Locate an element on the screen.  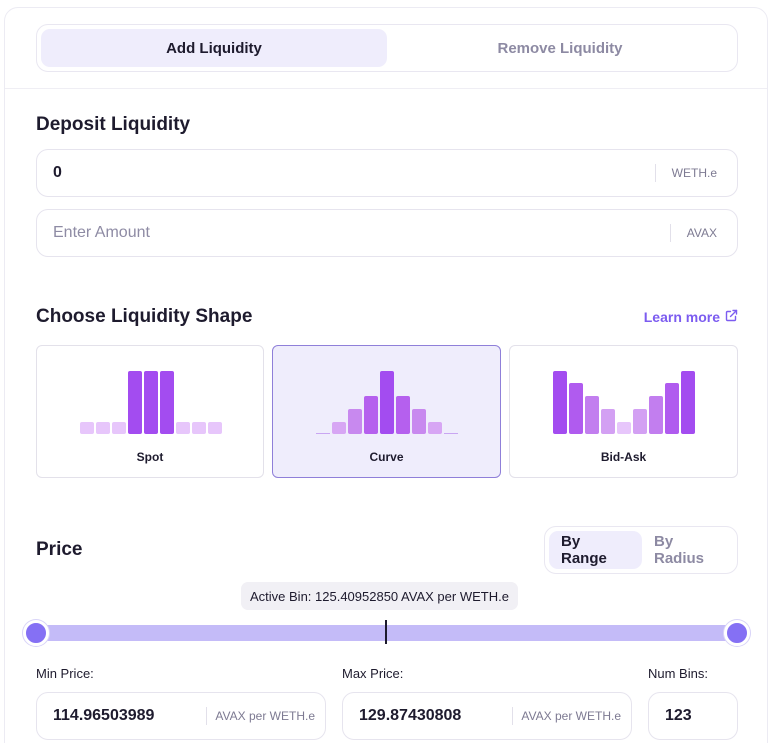
active-bin-tooltip: Active Bin: 125.40952850 AVAX per WETH.e is located at coordinates (379, 596).